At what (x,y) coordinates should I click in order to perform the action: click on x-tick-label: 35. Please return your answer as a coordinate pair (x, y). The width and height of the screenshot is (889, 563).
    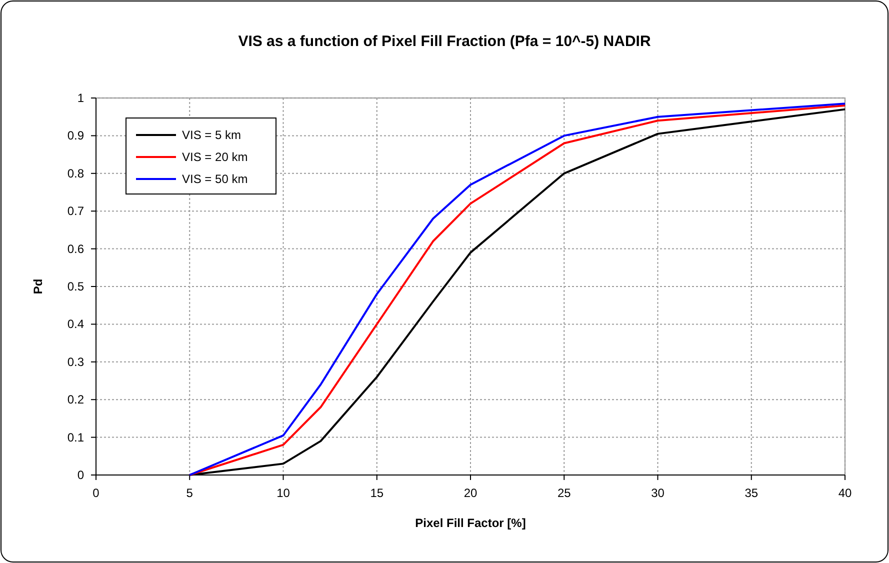
    Looking at the image, I should click on (751, 493).